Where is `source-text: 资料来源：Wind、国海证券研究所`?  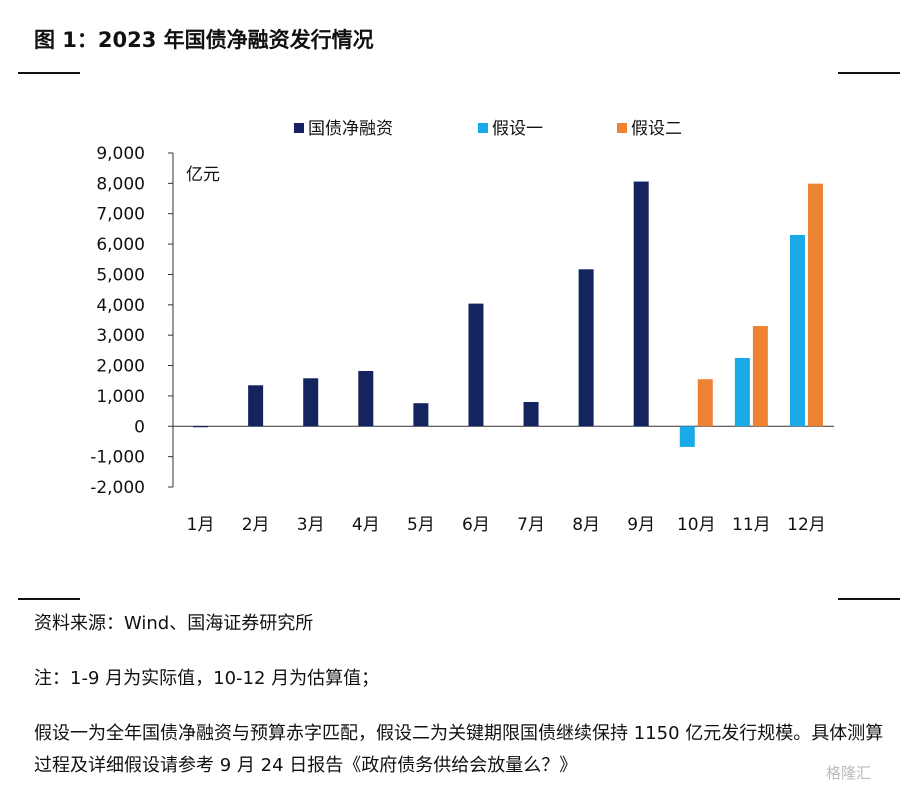
source-text: 资料来源：Wind、国海证券研究所 is located at coordinates (174, 623).